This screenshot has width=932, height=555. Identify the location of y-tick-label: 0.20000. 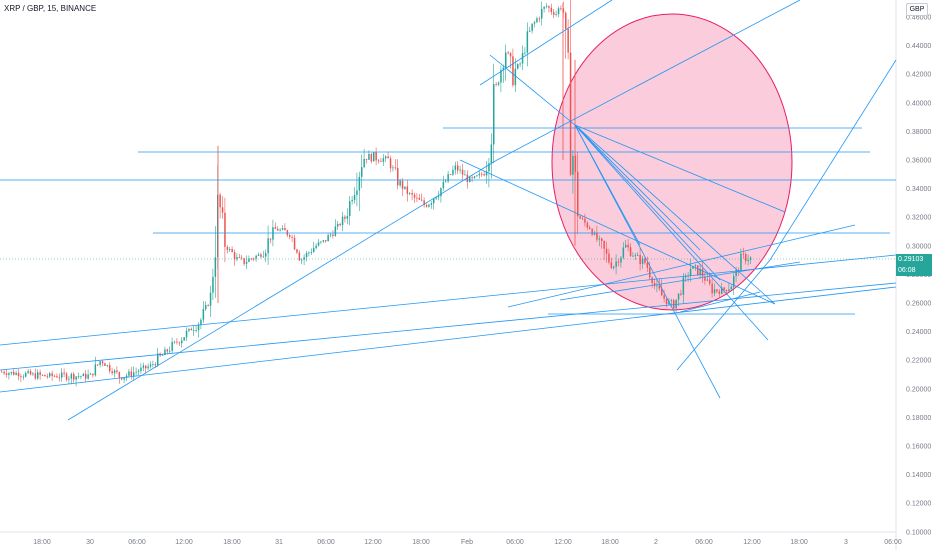
(918, 389).